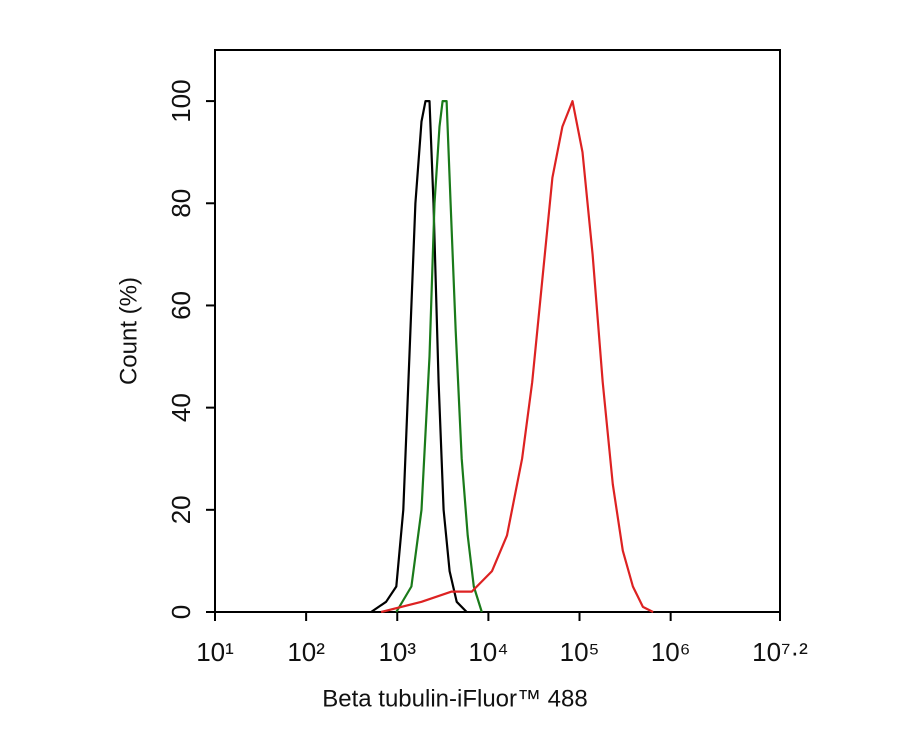  What do you see at coordinates (181, 203) in the screenshot?
I see `y-tick-label: 80` at bounding box center [181, 203].